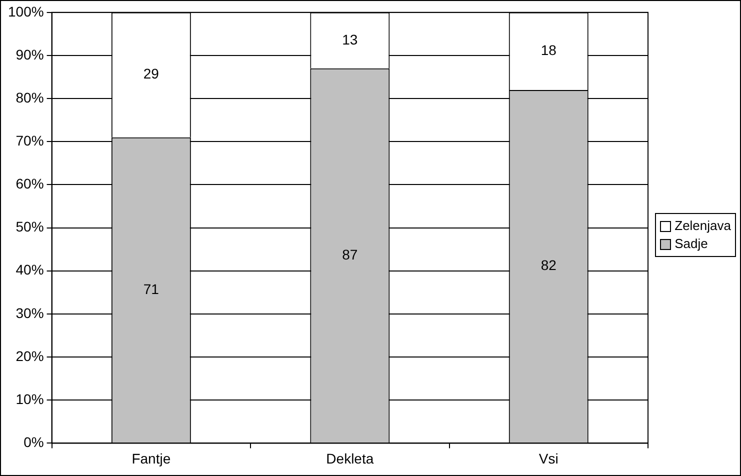 The height and width of the screenshot is (476, 741). What do you see at coordinates (548, 458) in the screenshot?
I see `x-tick-label: Vsi` at bounding box center [548, 458].